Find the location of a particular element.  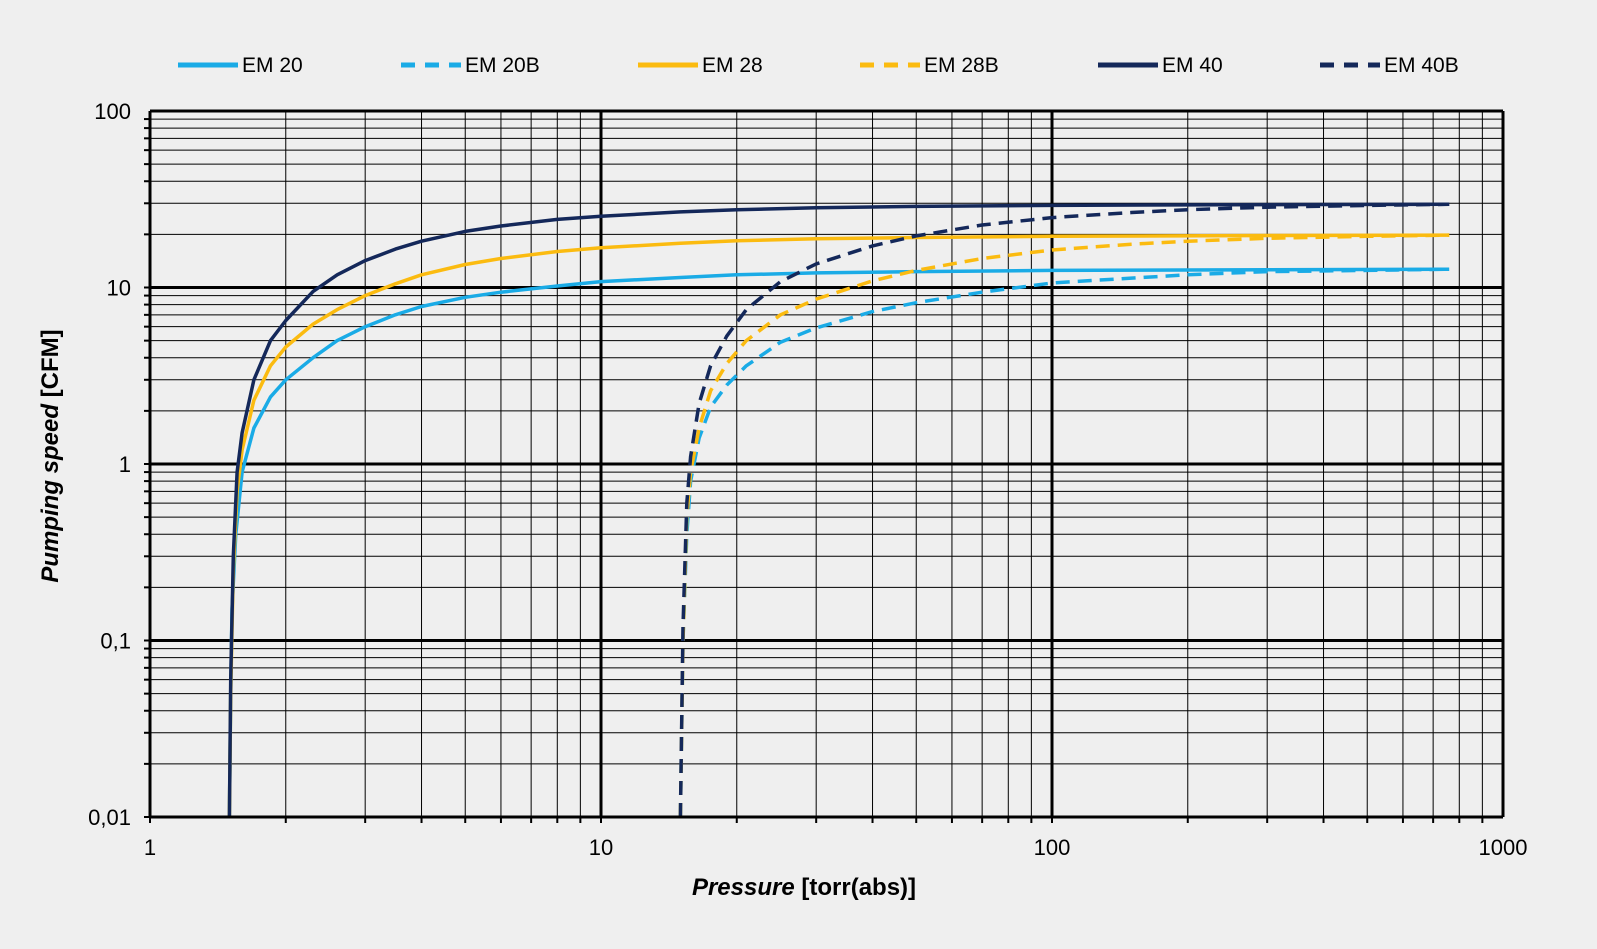

x-tick-label: 1 is located at coordinates (150, 847).